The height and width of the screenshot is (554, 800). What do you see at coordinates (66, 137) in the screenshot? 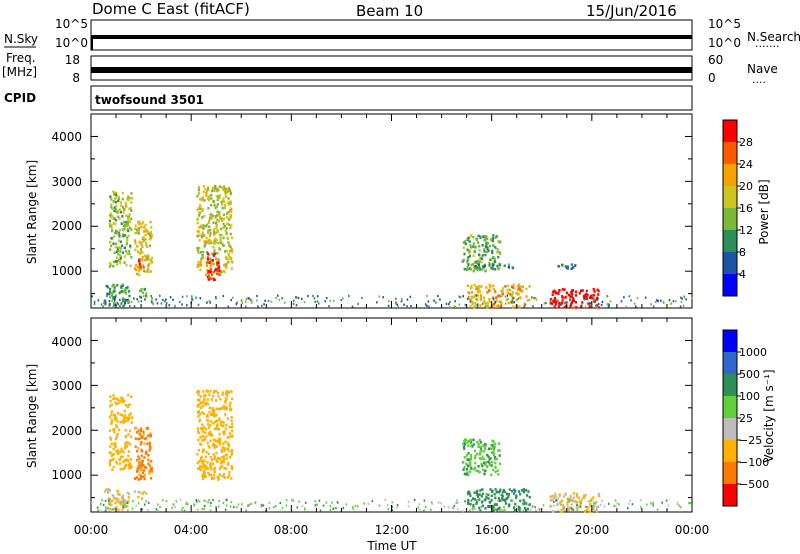
I see `power-ytick-4000: 4000` at bounding box center [66, 137].